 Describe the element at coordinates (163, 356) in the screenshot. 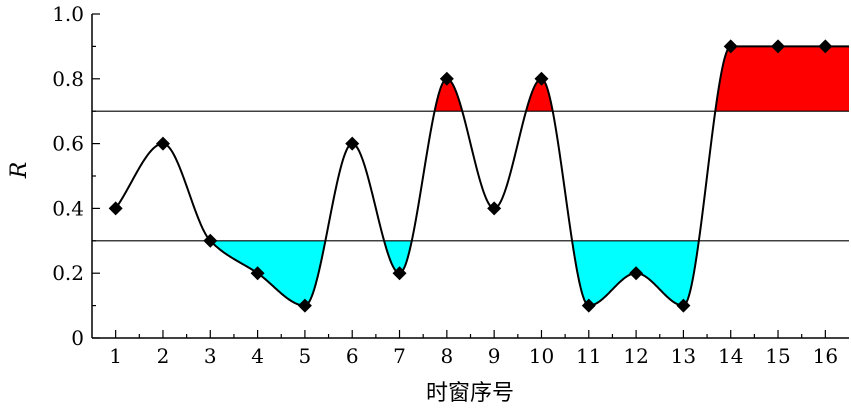

I see `x-tick-label: 2` at that location.